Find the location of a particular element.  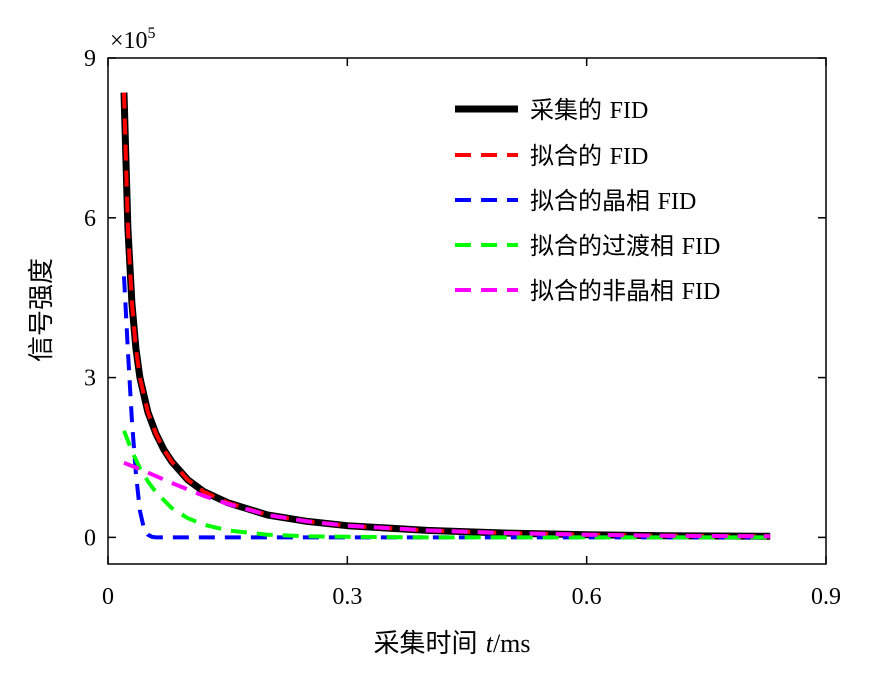

legend-label-4: 拟合的过渡相 FID is located at coordinates (625, 246).